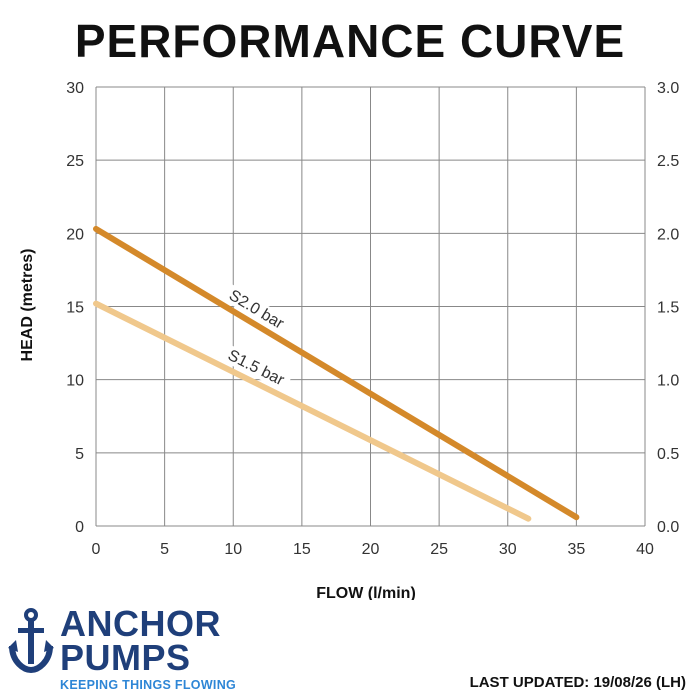  What do you see at coordinates (79, 454) in the screenshot?
I see `y-tick-label: 5` at bounding box center [79, 454].